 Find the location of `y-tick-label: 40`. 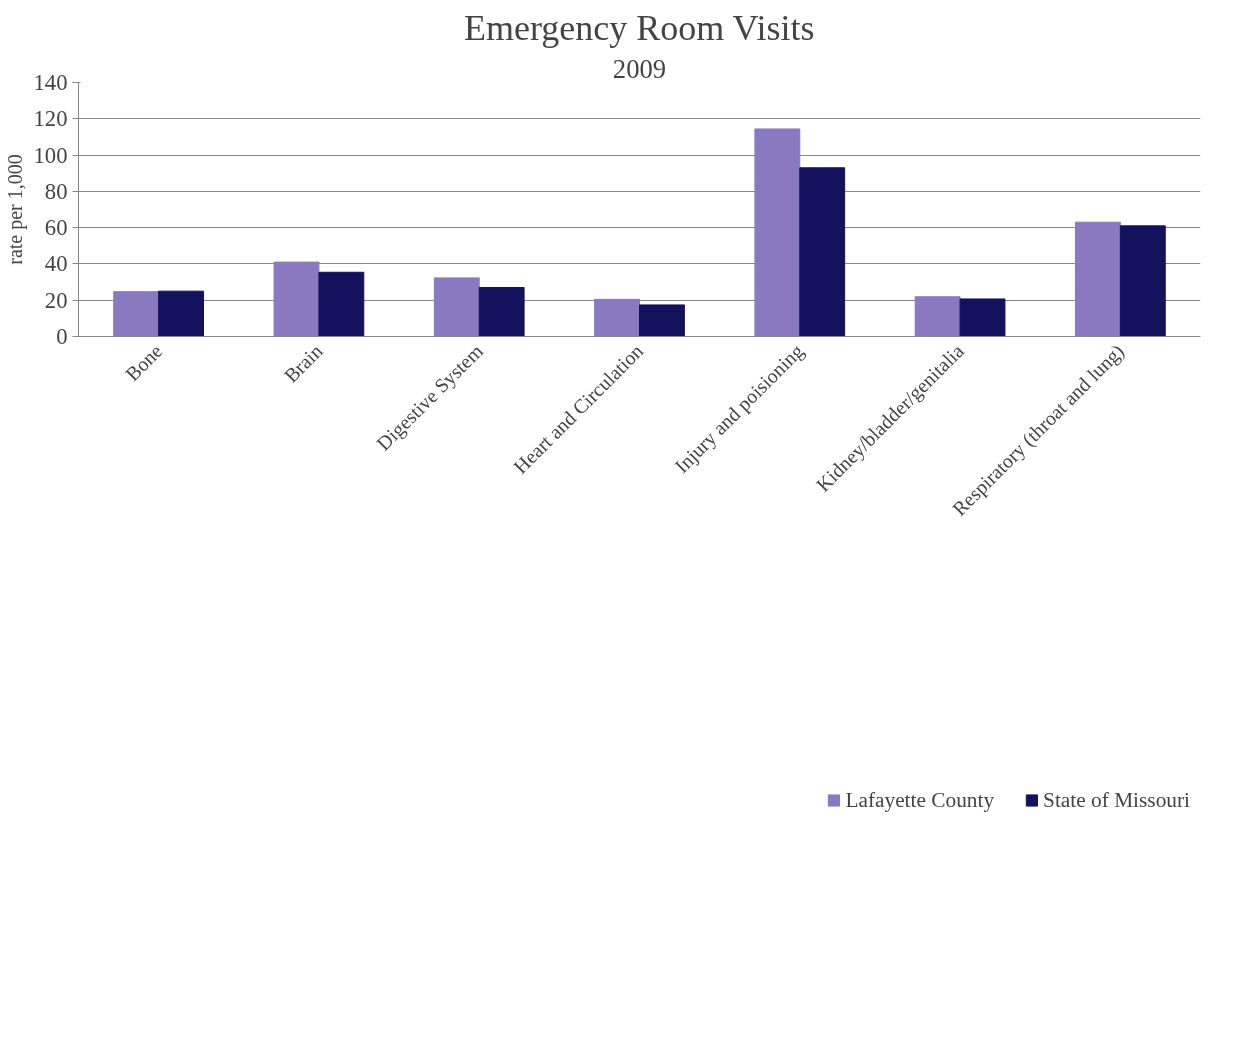

y-tick-label: 40 is located at coordinates (56, 264).